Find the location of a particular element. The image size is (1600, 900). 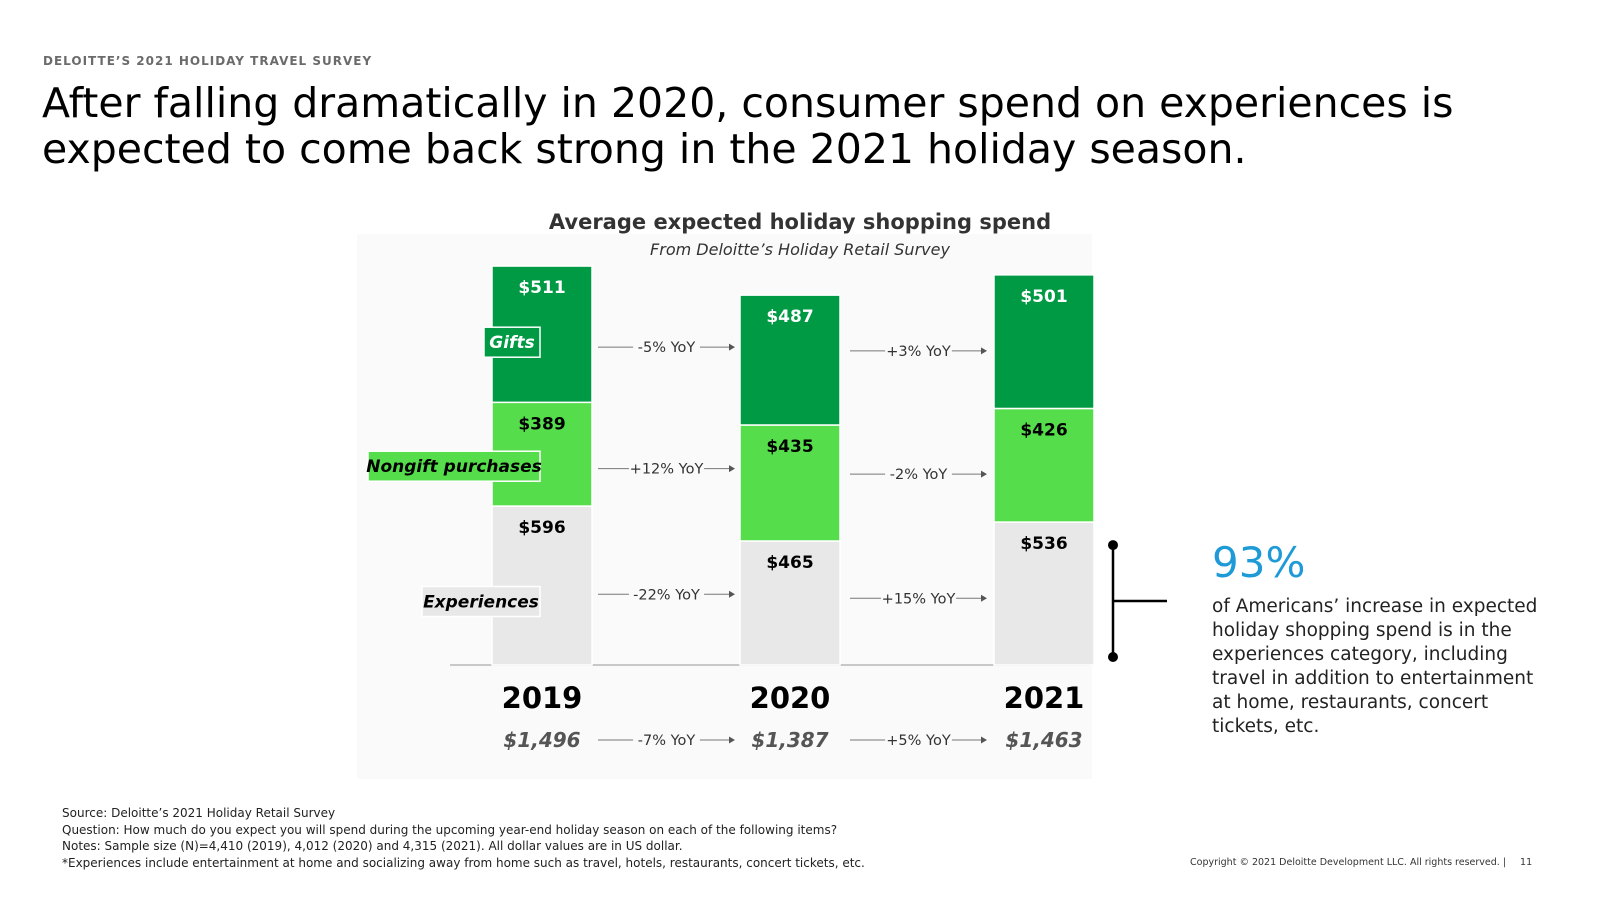

yoy-label: +15% YoY is located at coordinates (919, 599).